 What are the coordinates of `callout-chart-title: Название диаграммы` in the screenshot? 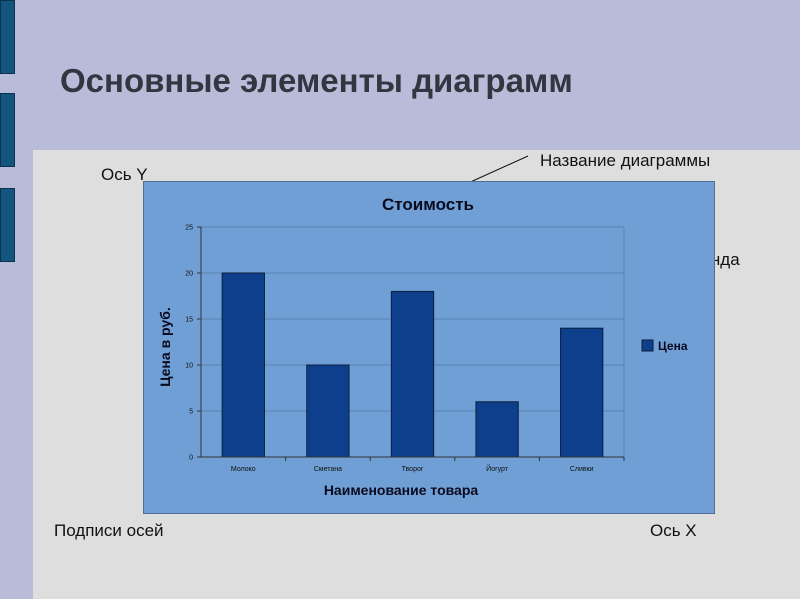 It's located at (625, 160).